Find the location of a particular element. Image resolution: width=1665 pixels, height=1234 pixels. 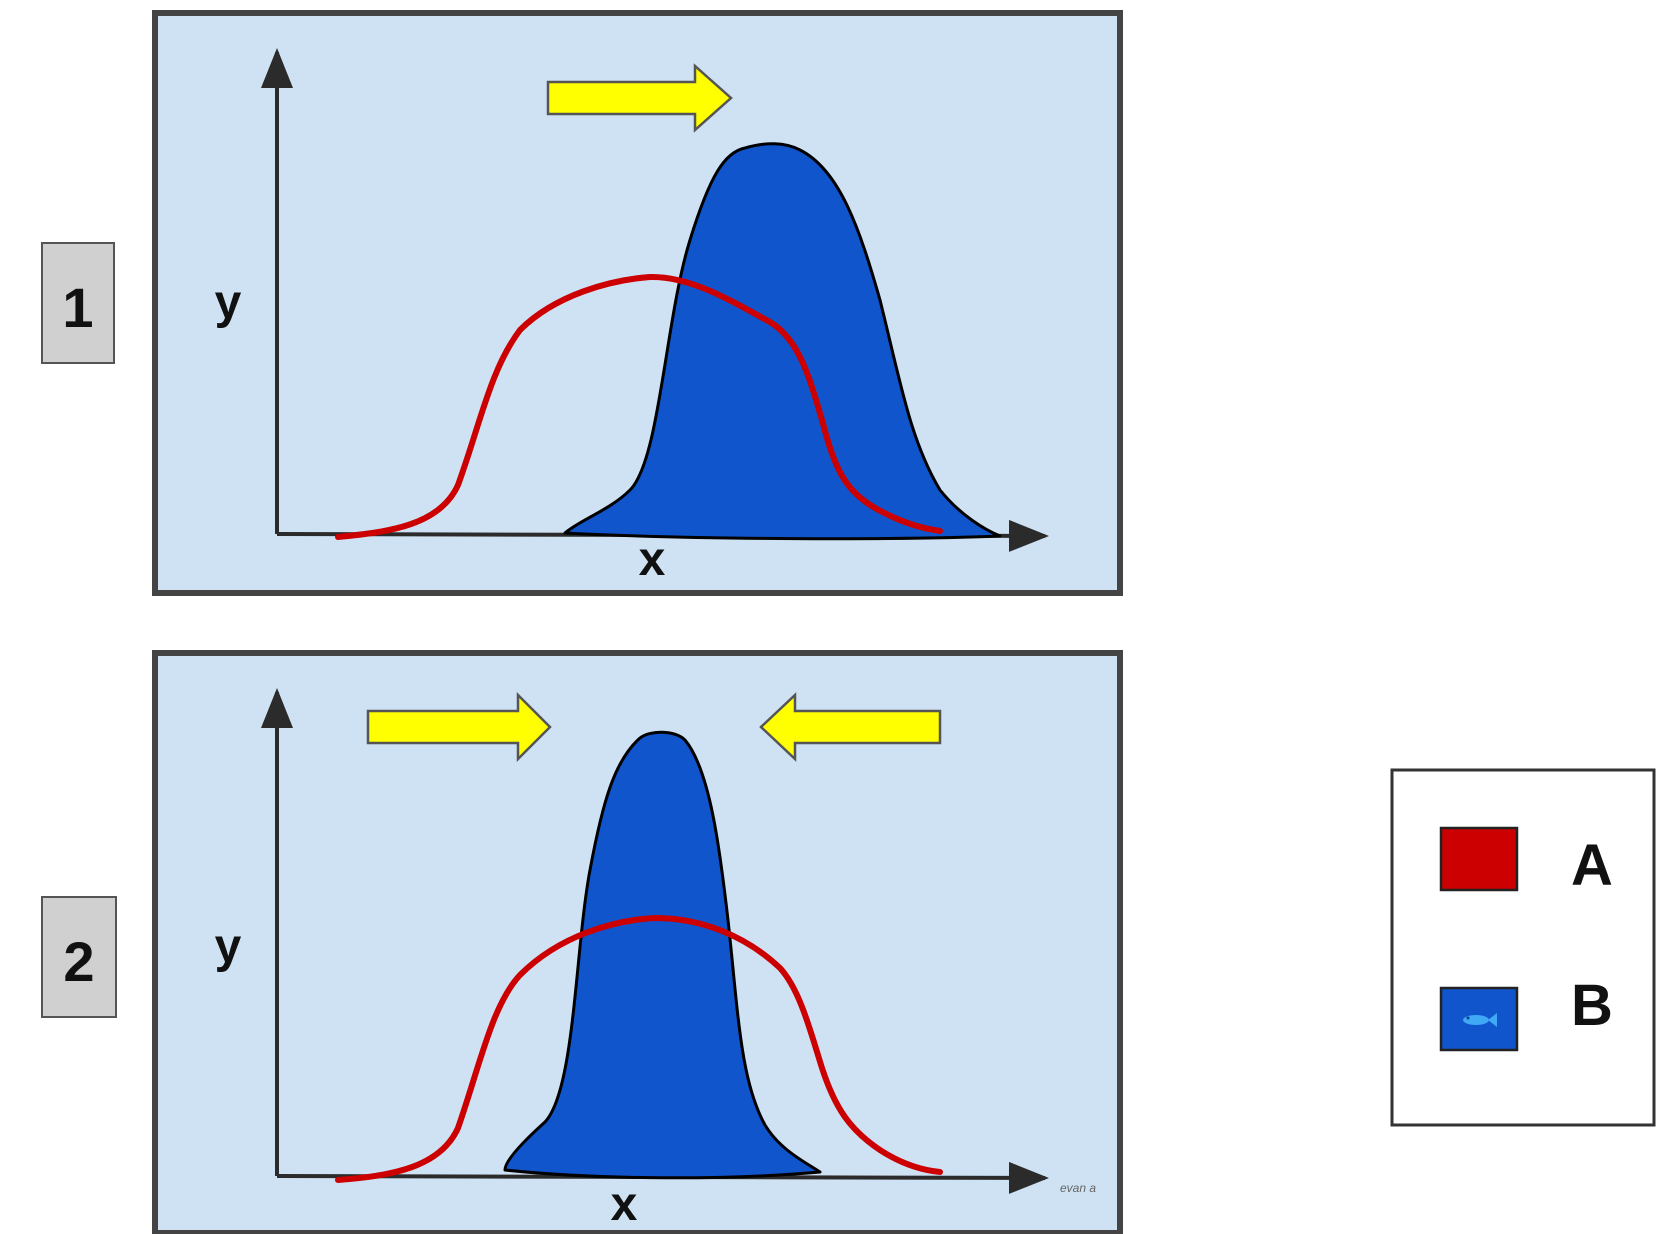

panel-2-curve-b is located at coordinates (662, 955).